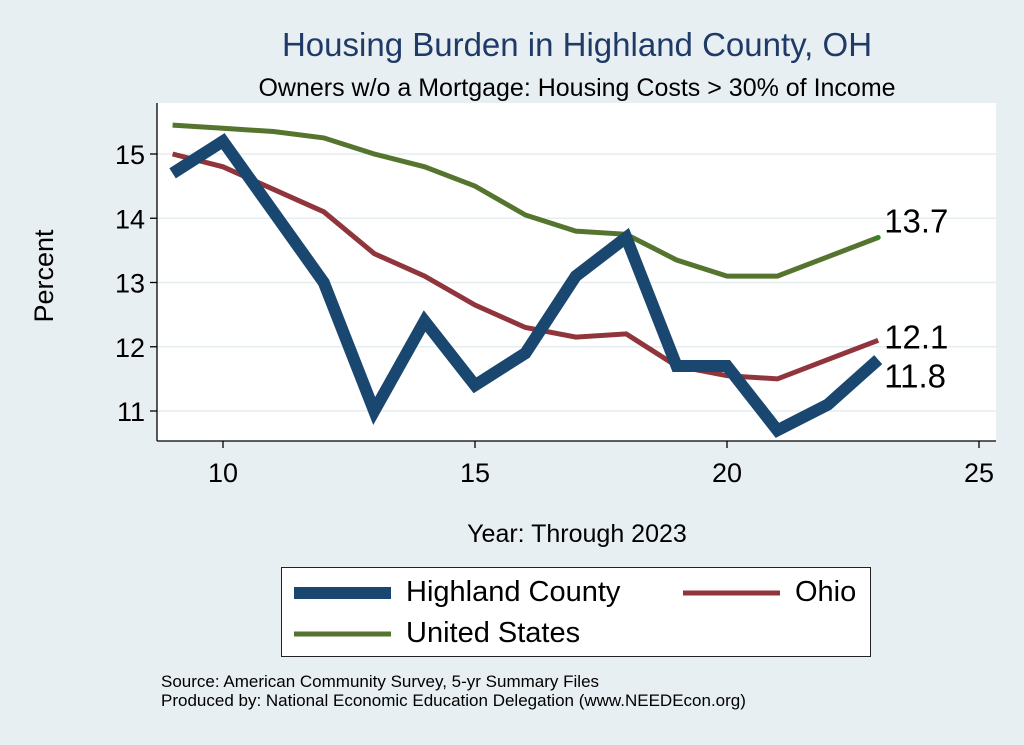 The image size is (1024, 745). What do you see at coordinates (130, 155) in the screenshot?
I see `y-tick-label: 15` at bounding box center [130, 155].